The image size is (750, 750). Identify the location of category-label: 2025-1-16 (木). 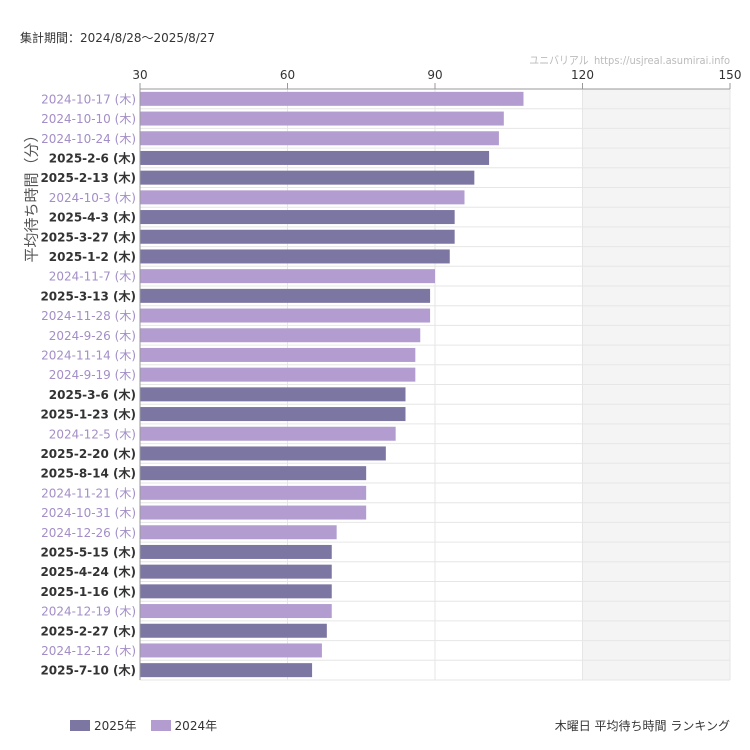
(88, 591).